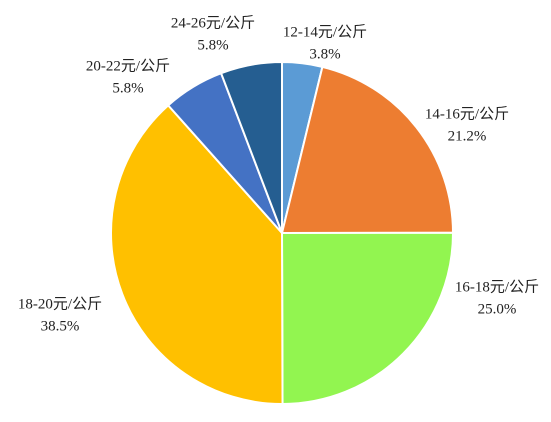 The height and width of the screenshot is (422, 551). What do you see at coordinates (467, 113) in the screenshot?
I see `slice-label: 14-16元/公斤` at bounding box center [467, 113].